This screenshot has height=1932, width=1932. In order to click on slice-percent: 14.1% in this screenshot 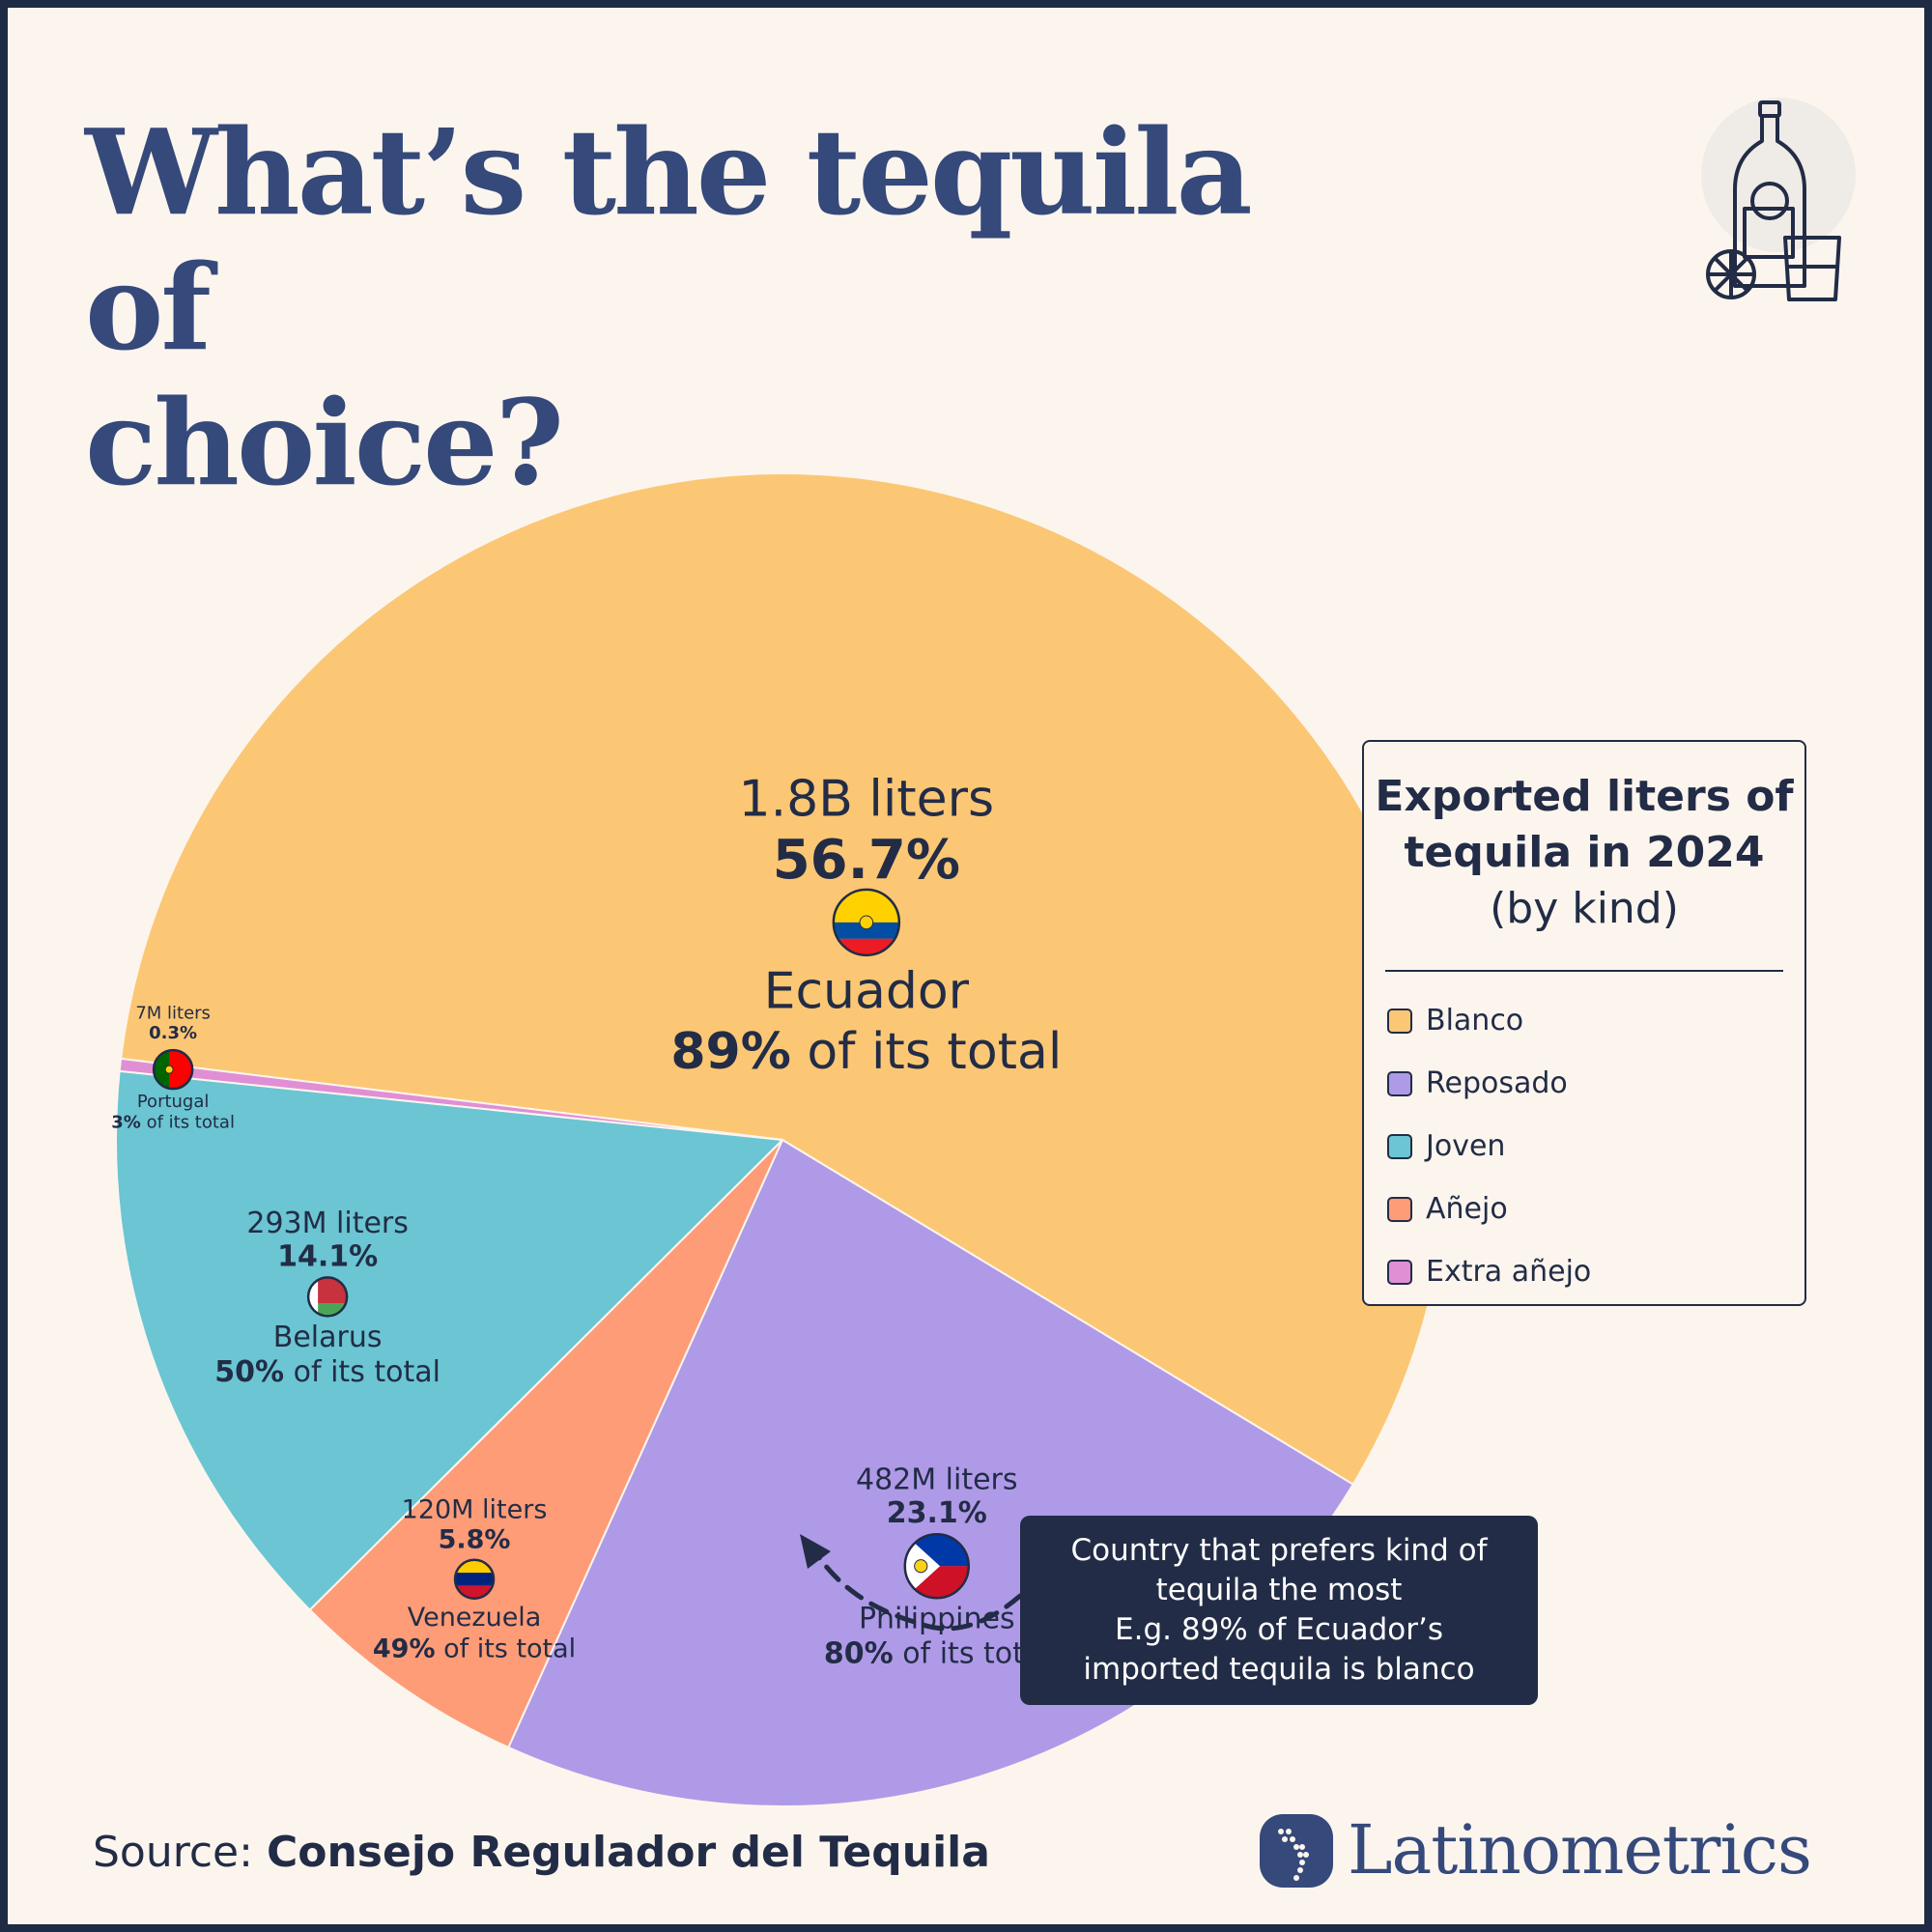, I will do `click(327, 1256)`.